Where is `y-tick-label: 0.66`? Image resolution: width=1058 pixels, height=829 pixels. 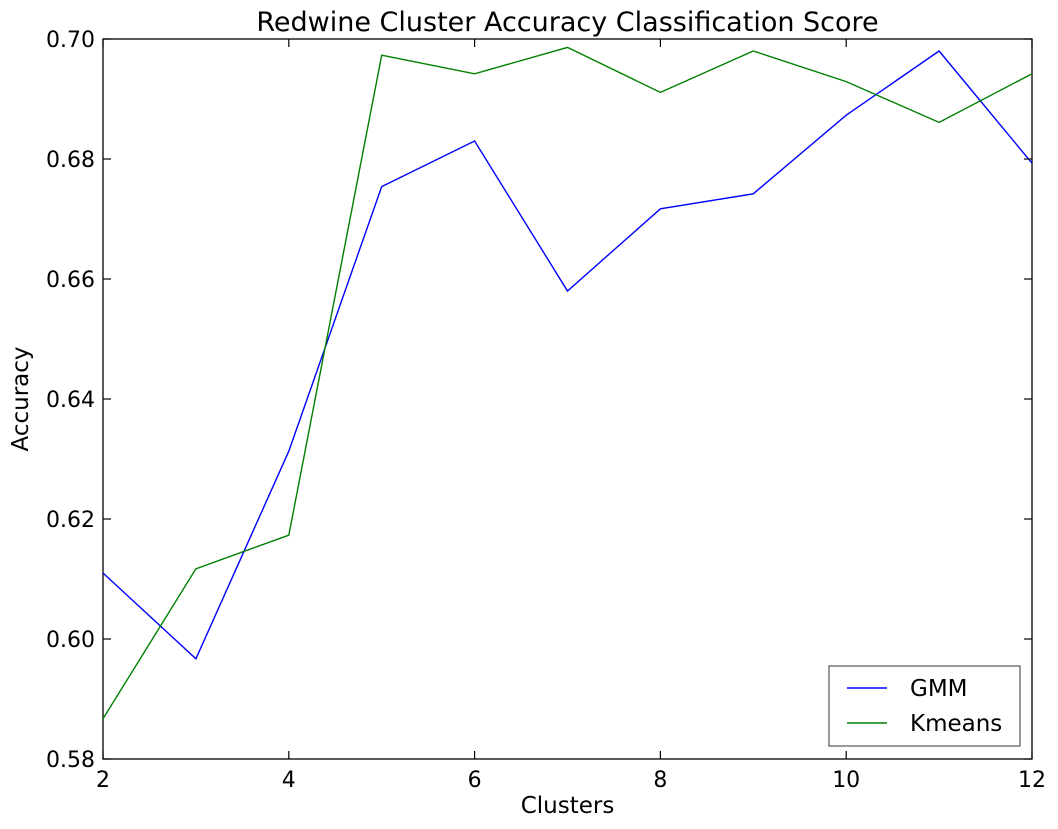 y-tick-label: 0.66 is located at coordinates (70, 280).